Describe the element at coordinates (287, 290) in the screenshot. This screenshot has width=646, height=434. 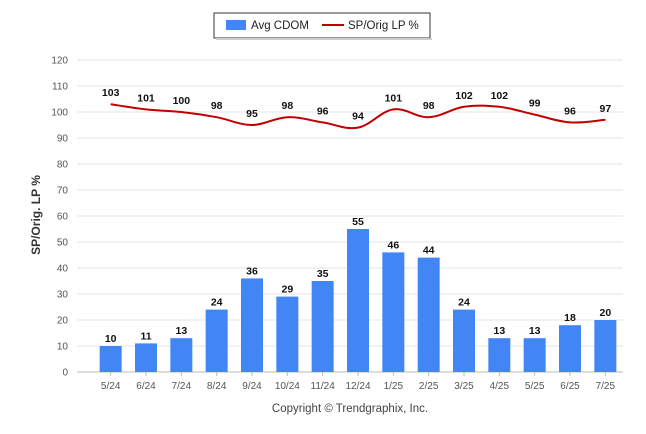
I see `bar-data-label: 29` at that location.